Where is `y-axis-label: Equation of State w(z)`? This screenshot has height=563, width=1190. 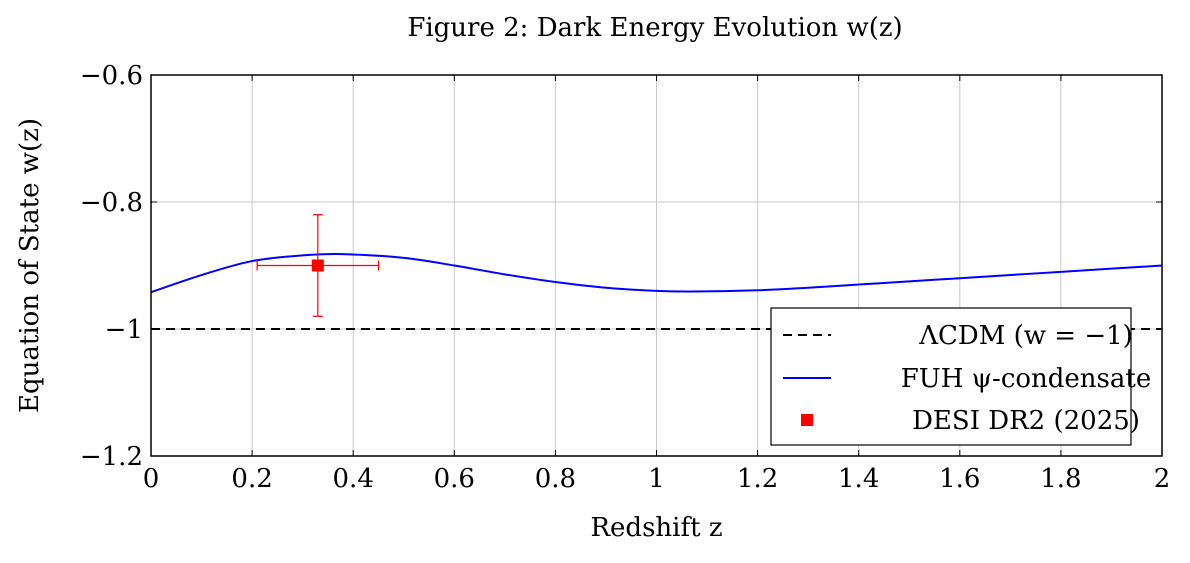 y-axis-label: Equation of State w(z) is located at coordinates (30, 265).